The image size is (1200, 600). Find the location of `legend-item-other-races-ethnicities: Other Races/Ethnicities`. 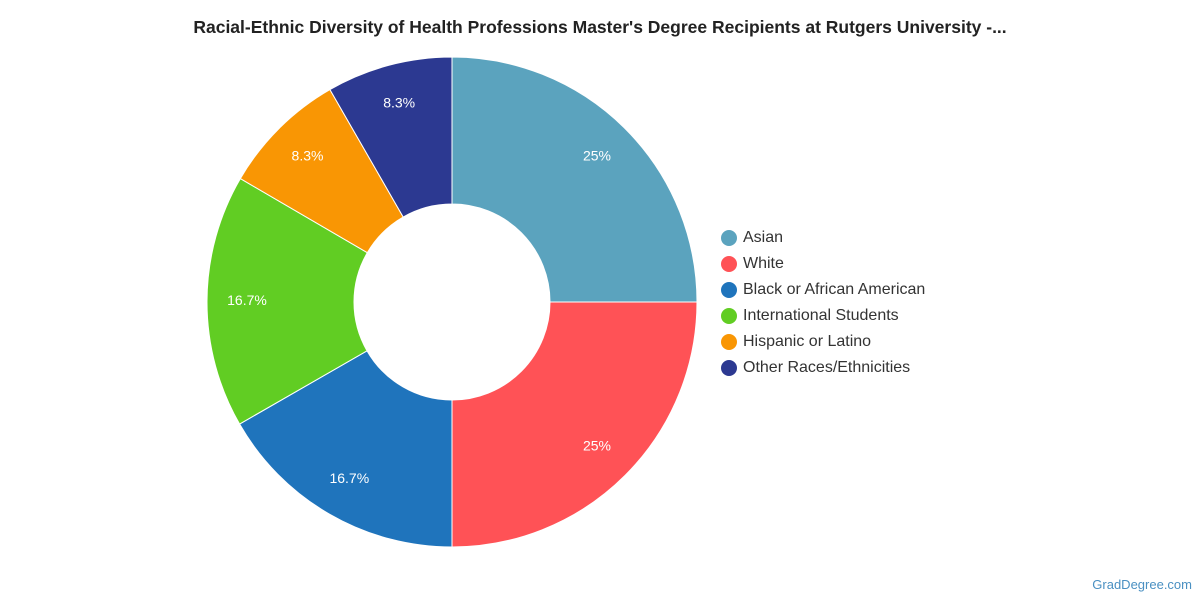

legend-item-other-races-ethnicities: Other Races/Ethnicities is located at coordinates (815, 367).